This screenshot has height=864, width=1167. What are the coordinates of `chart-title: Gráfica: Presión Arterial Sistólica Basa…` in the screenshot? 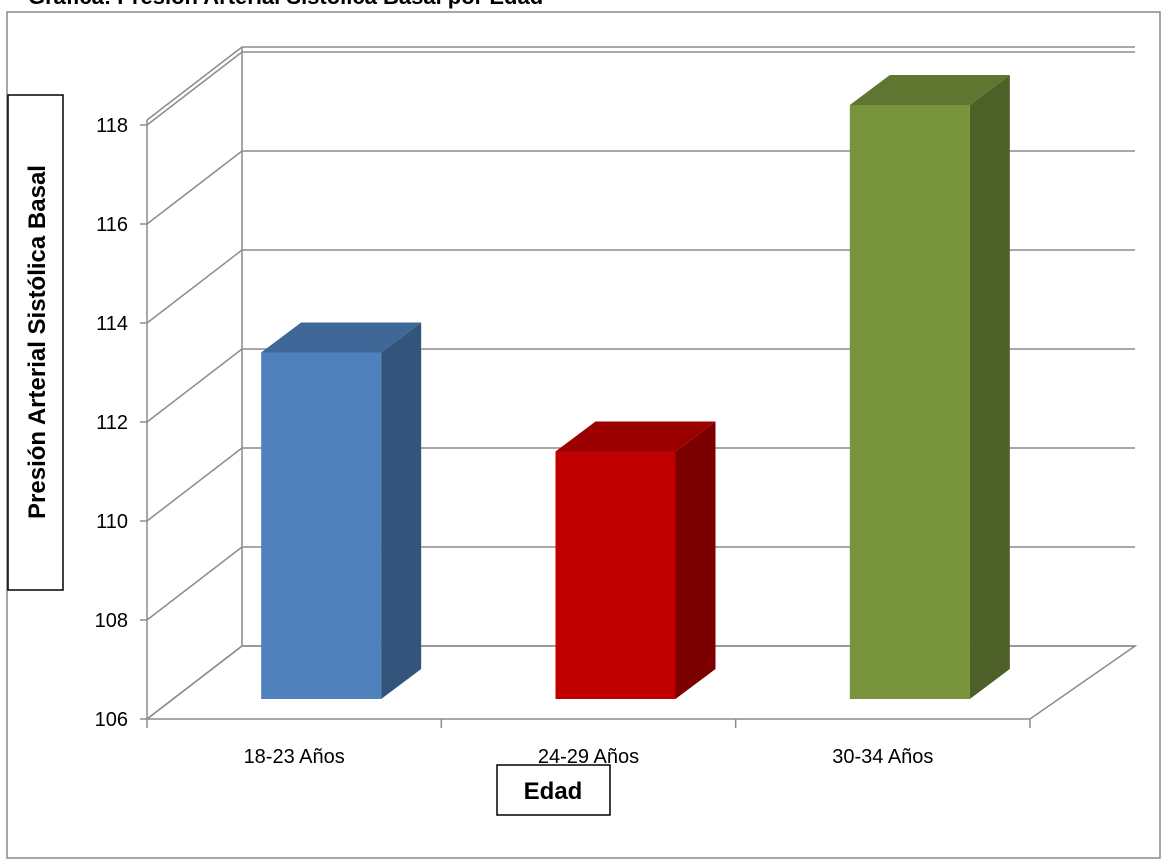 It's located at (285, 4).